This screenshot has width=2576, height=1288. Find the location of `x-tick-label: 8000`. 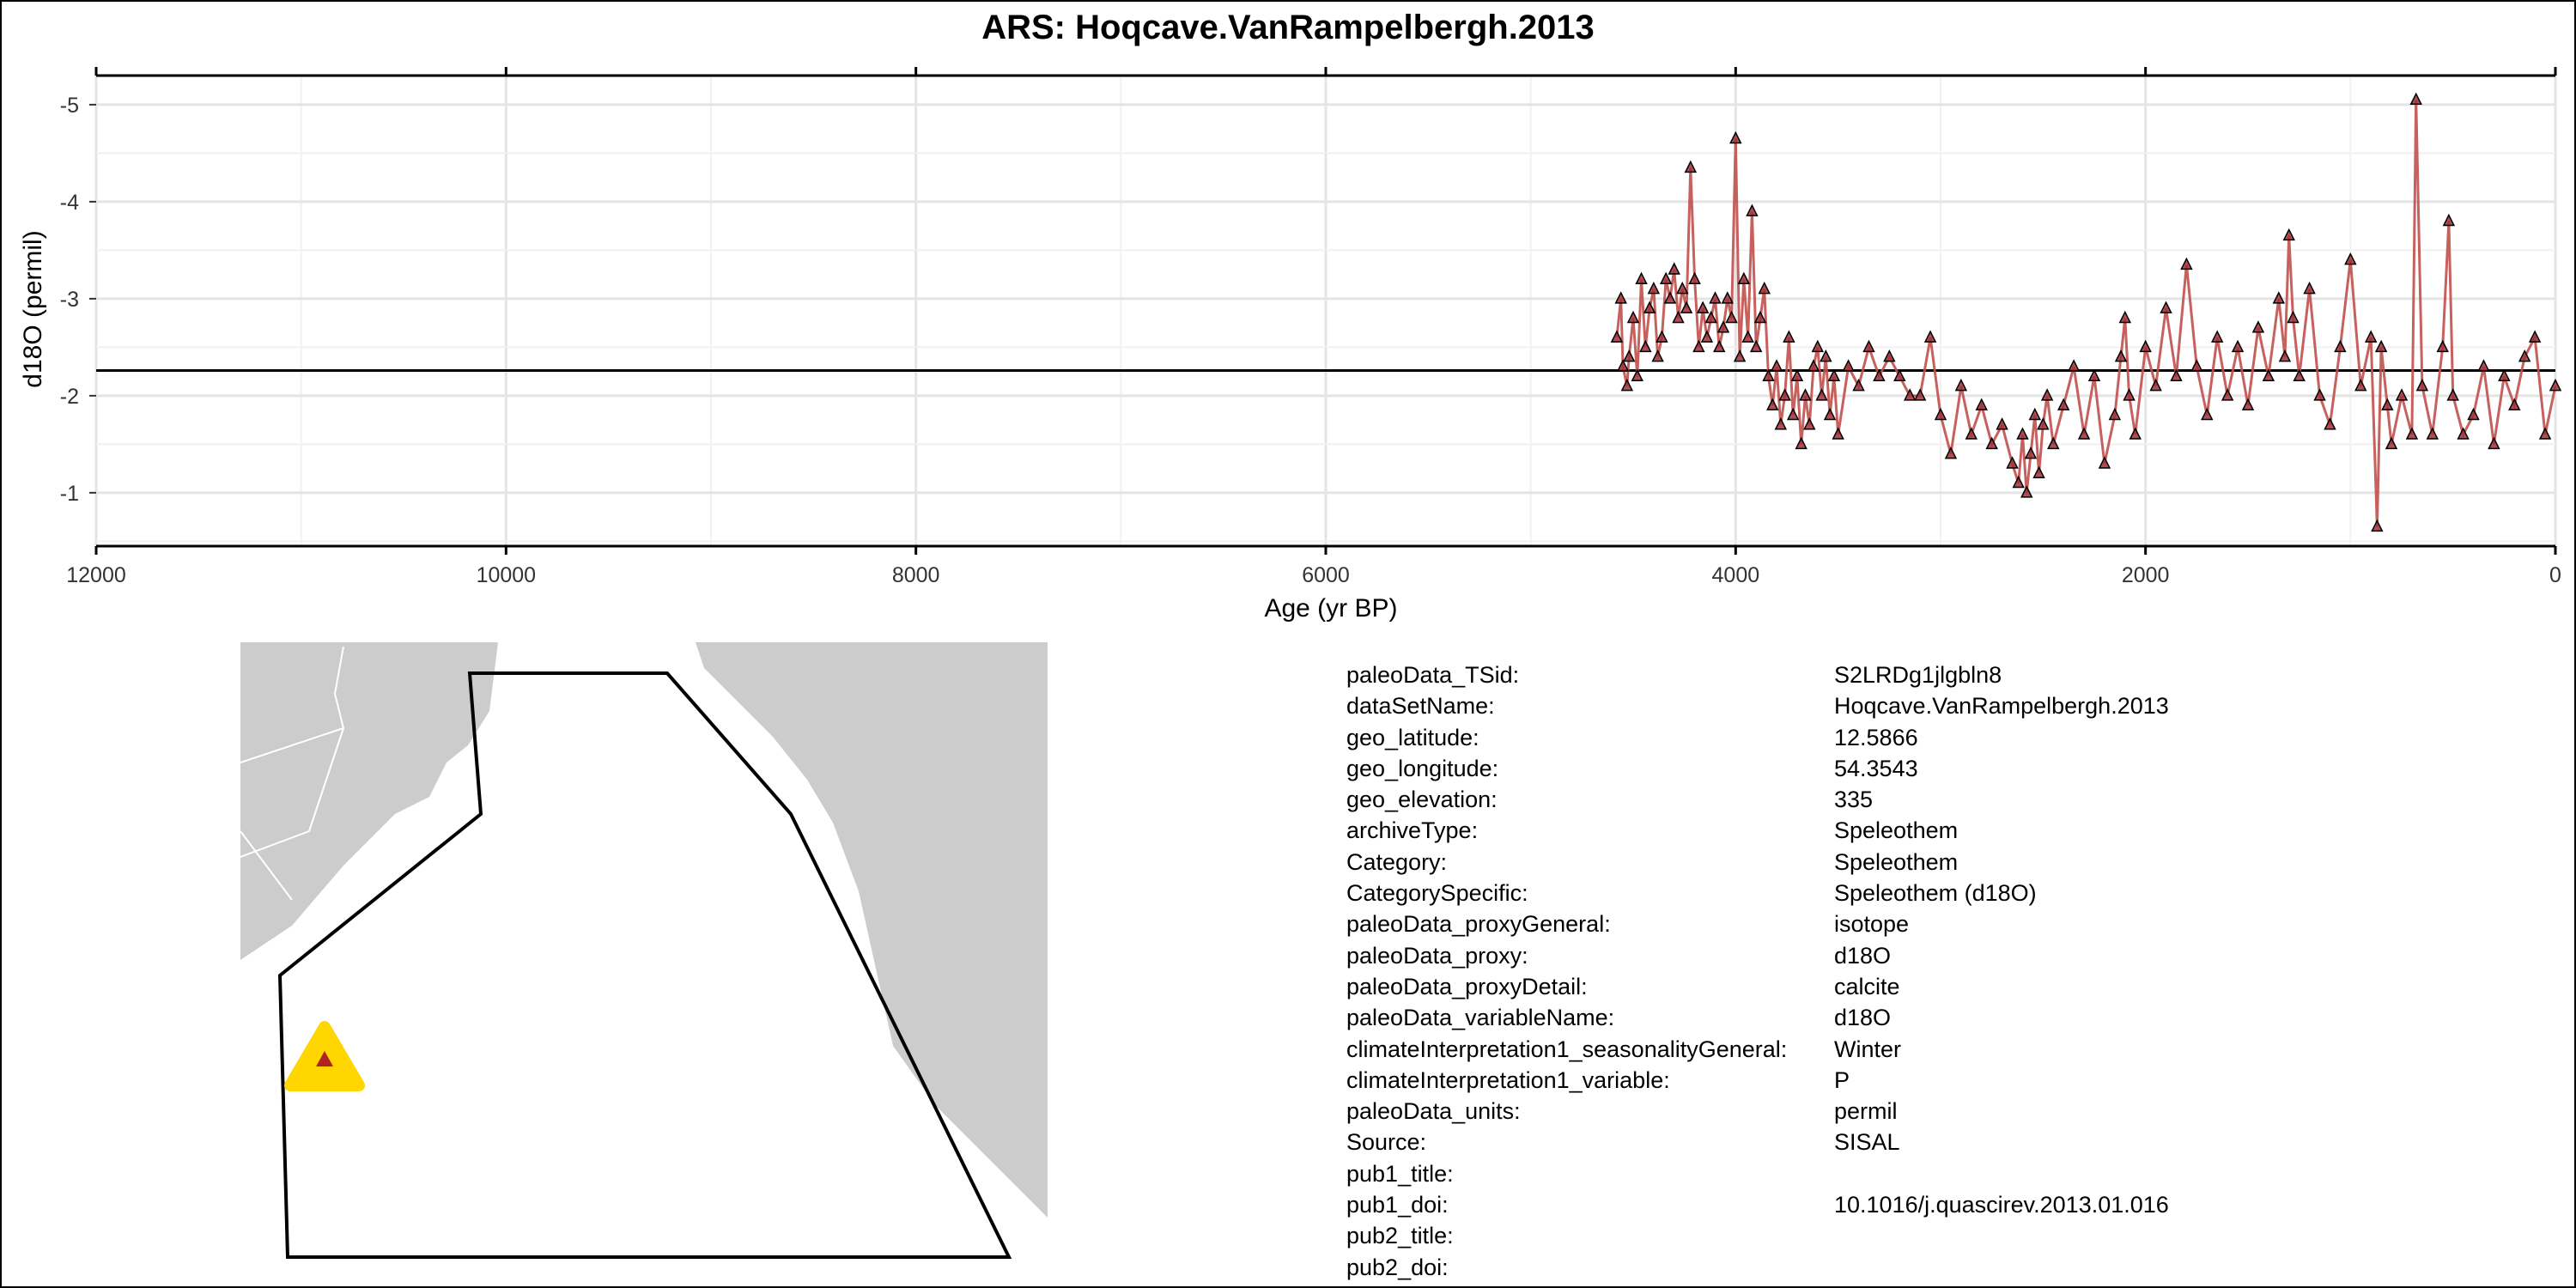

x-tick-label: 8000 is located at coordinates (916, 575).